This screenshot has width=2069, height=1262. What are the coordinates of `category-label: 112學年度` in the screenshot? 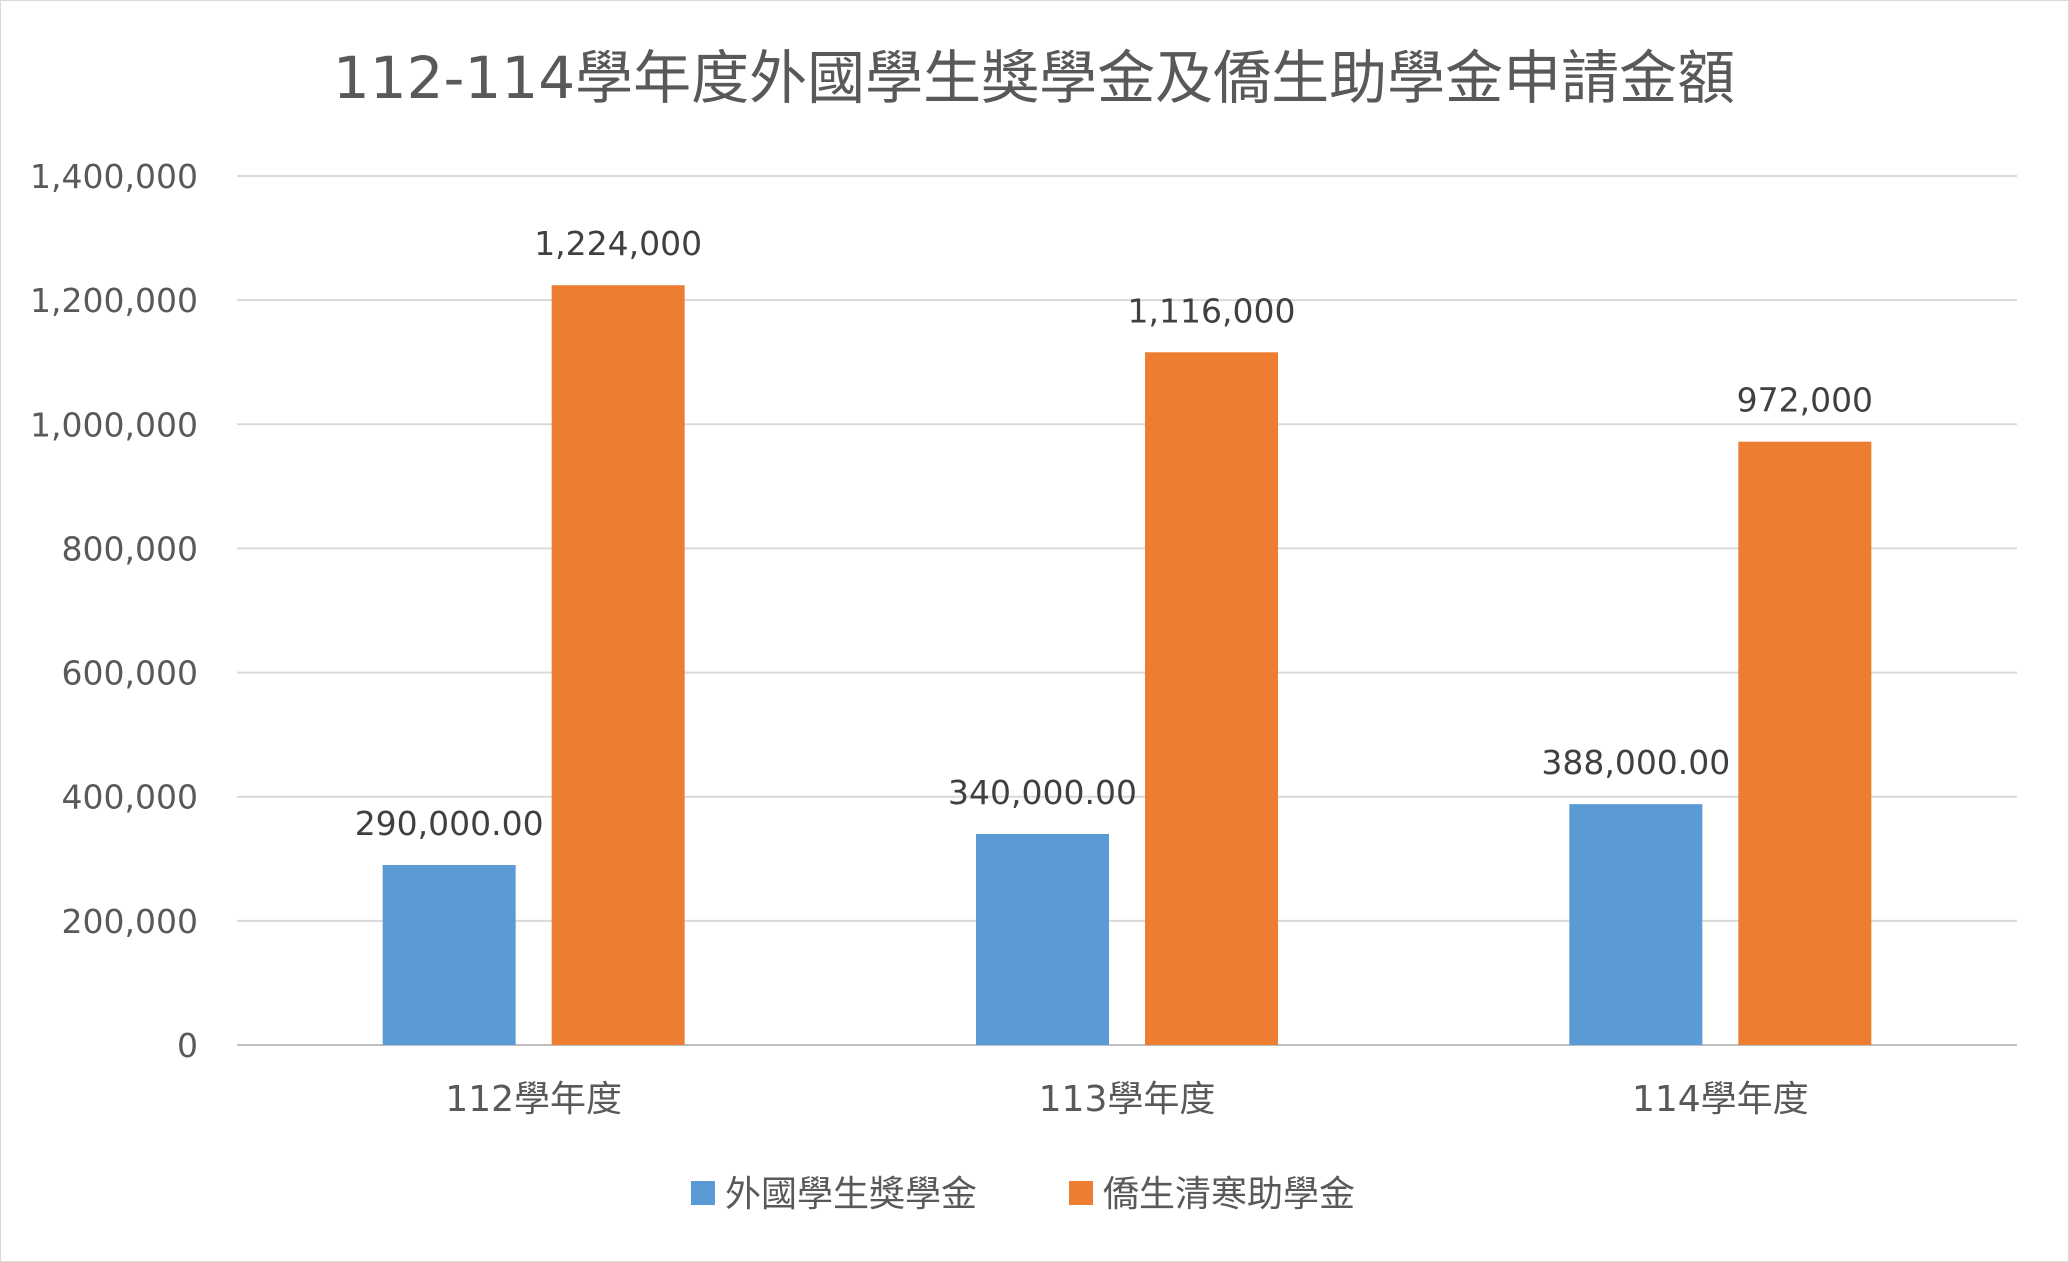 It's located at (533, 1099).